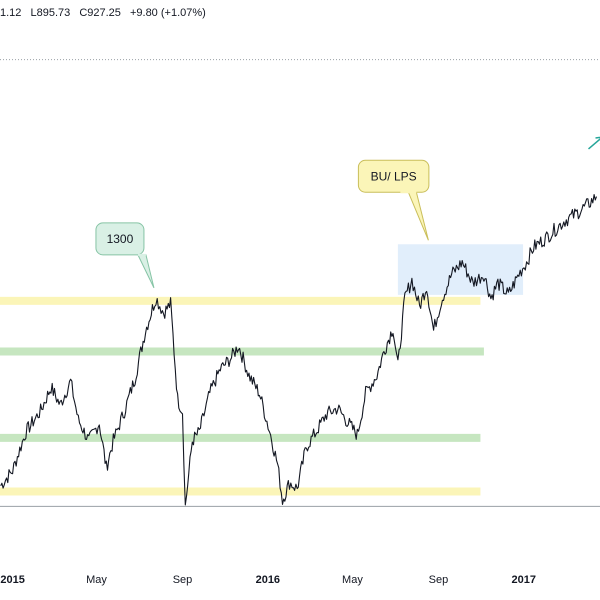 This screenshot has width=600, height=600. I want to click on ohlc-high: 1.12, so click(11, 13).